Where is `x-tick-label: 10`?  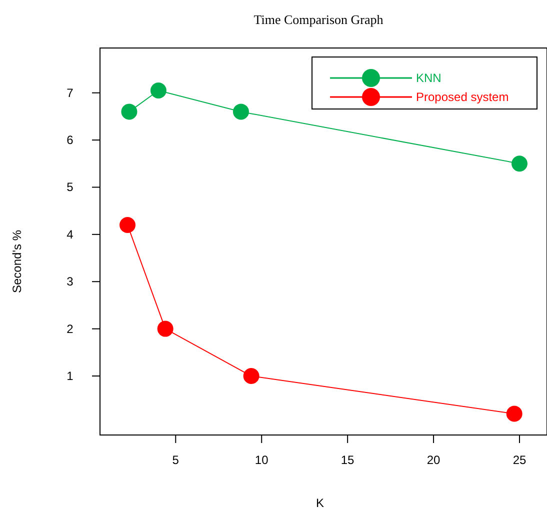
x-tick-label: 10 is located at coordinates (261, 460).